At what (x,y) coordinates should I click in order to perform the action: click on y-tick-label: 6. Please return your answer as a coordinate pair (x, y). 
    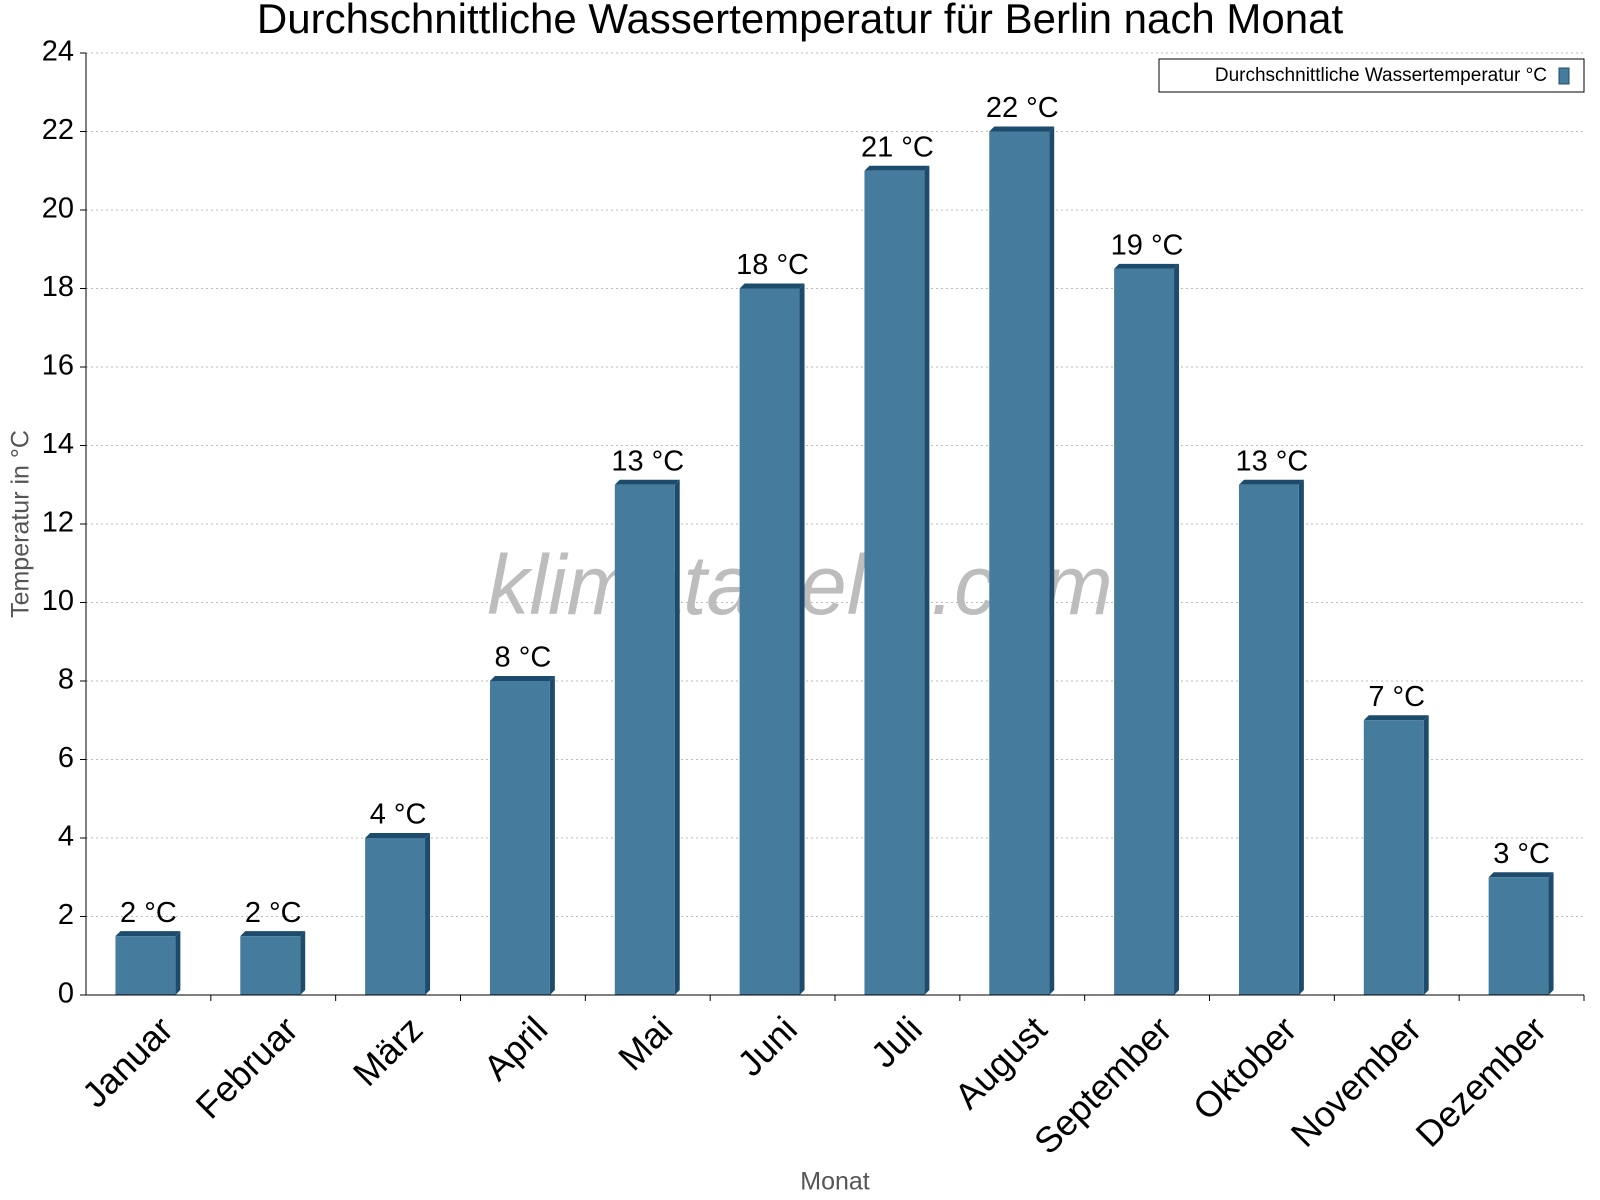
    Looking at the image, I should click on (66, 758).